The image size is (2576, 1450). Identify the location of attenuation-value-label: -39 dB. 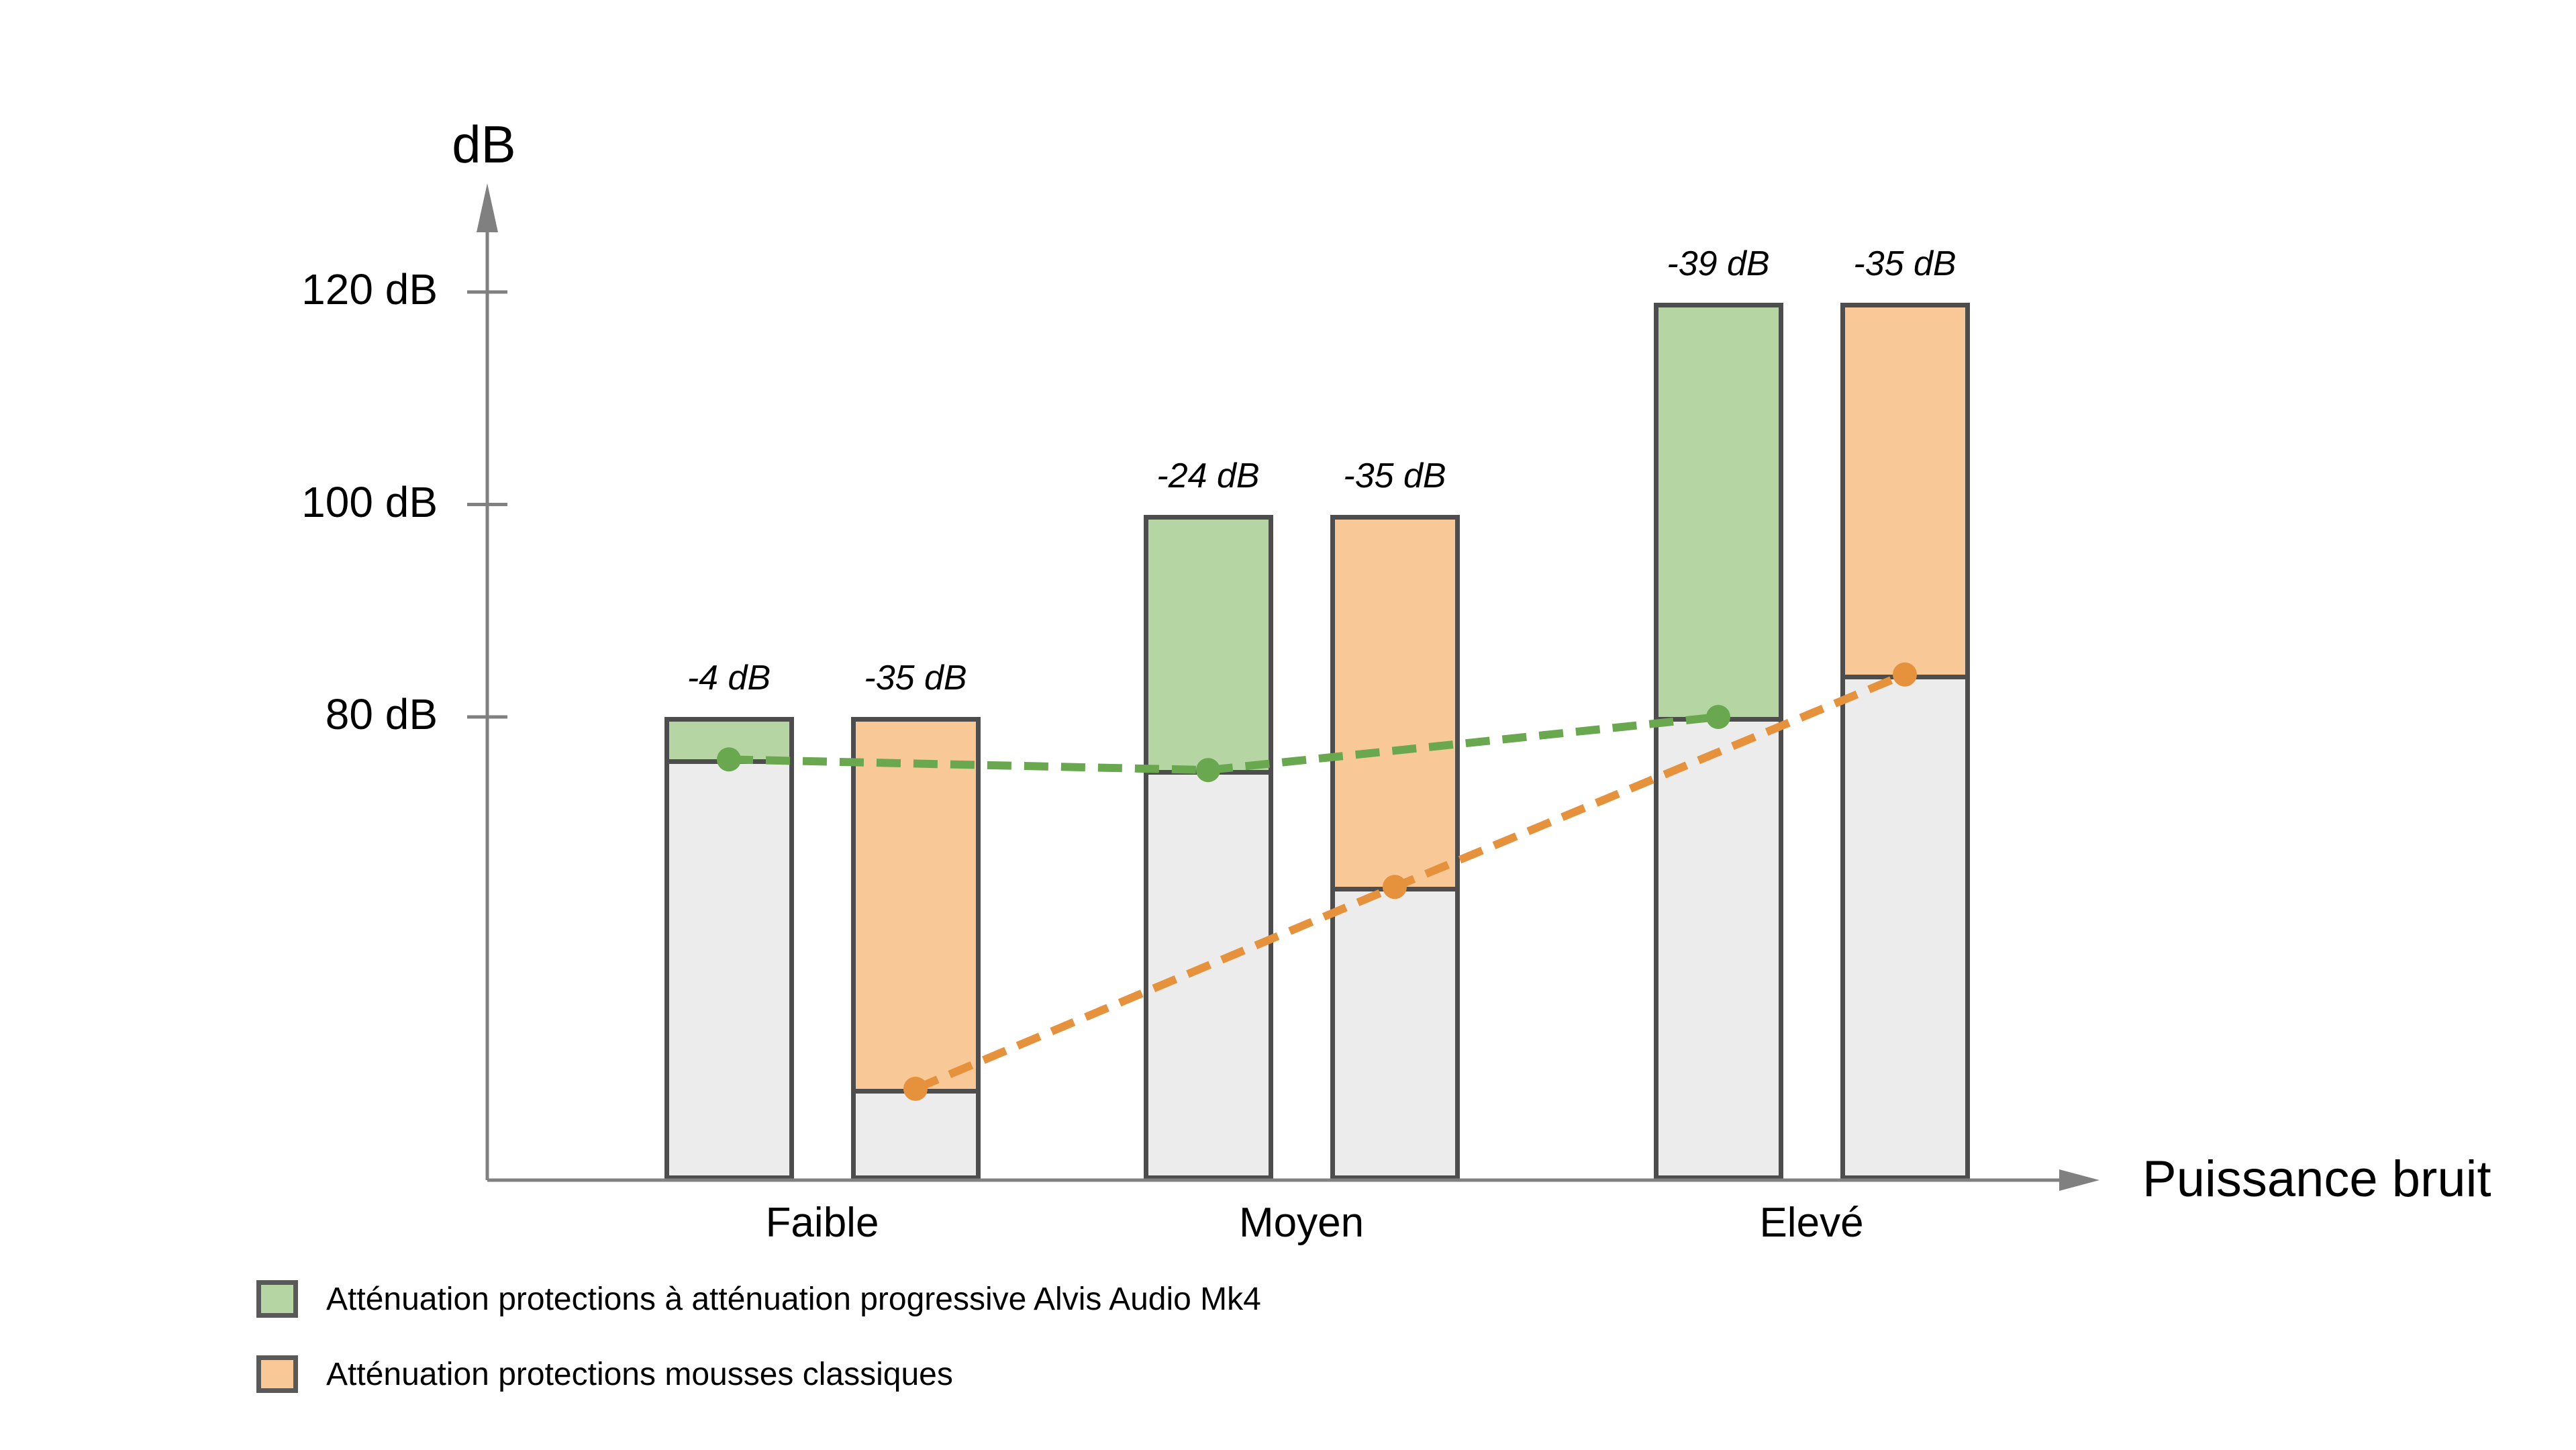
(1718, 263).